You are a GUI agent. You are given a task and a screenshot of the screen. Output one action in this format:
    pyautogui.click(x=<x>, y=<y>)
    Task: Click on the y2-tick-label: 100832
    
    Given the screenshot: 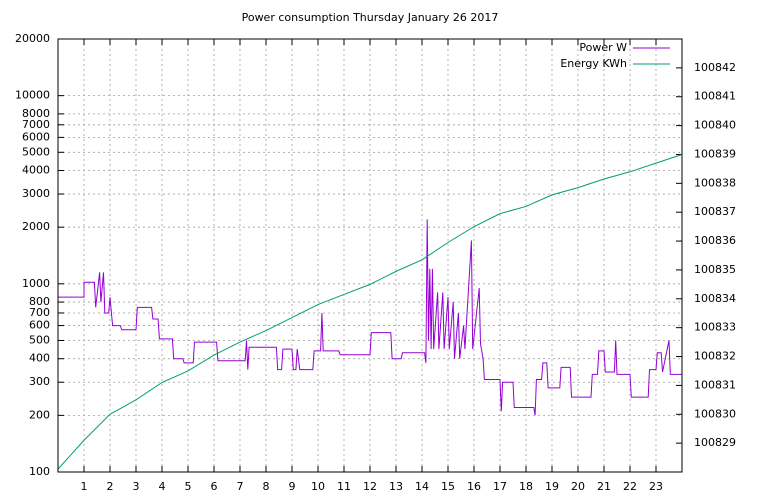 What is the action you would take?
    pyautogui.click(x=715, y=356)
    